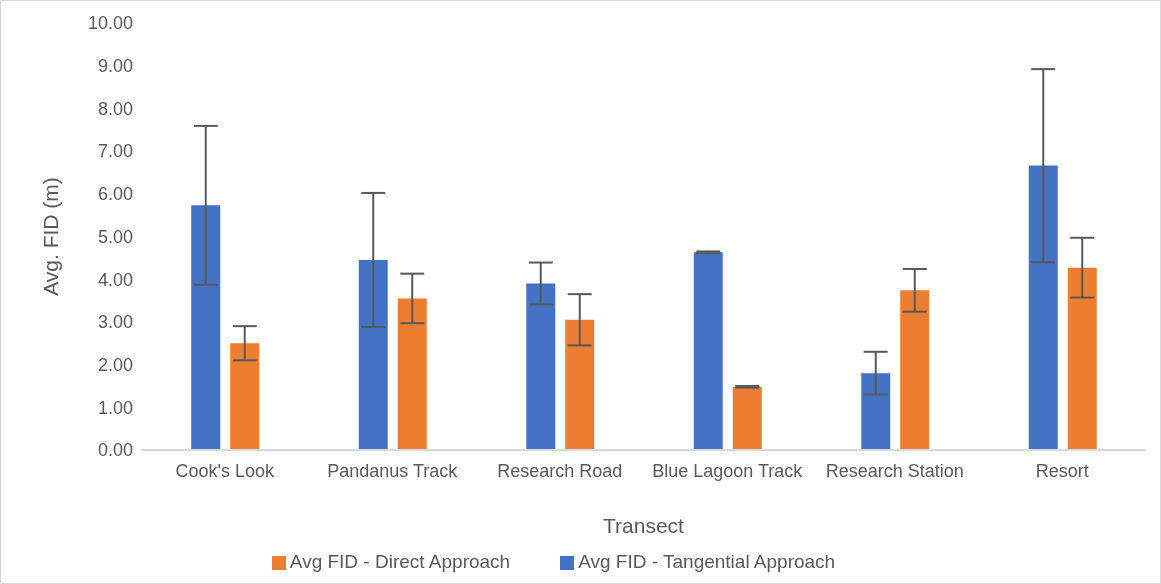  I want to click on y-tick-label: 6.00, so click(115, 194).